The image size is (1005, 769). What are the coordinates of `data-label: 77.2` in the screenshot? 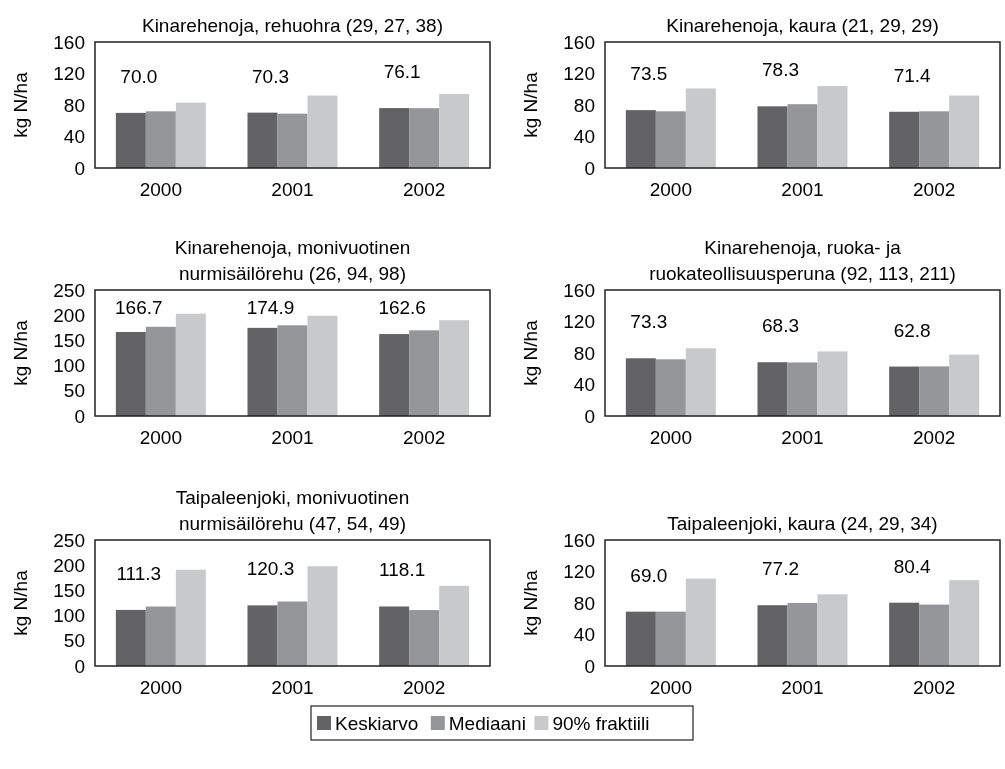 It's located at (780, 569).